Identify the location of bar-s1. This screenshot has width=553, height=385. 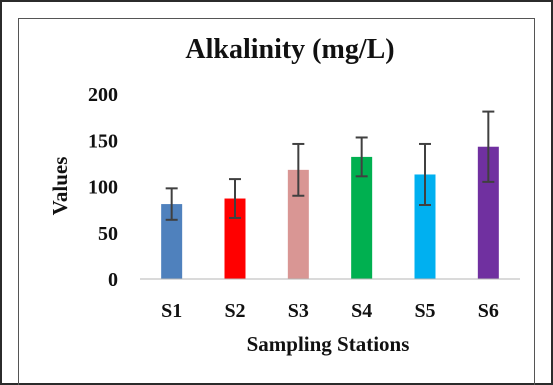
(172, 241).